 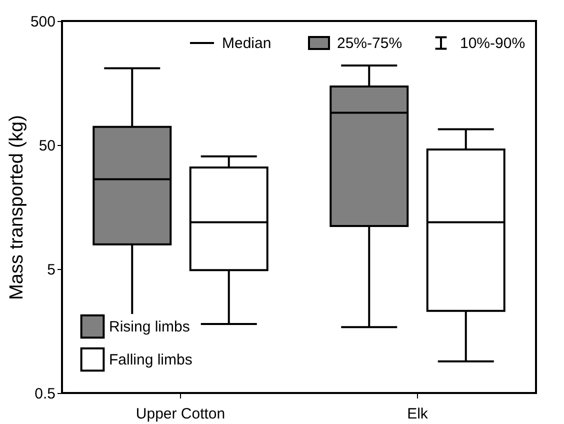 What do you see at coordinates (247, 43) in the screenshot?
I see `annotation: Median` at bounding box center [247, 43].